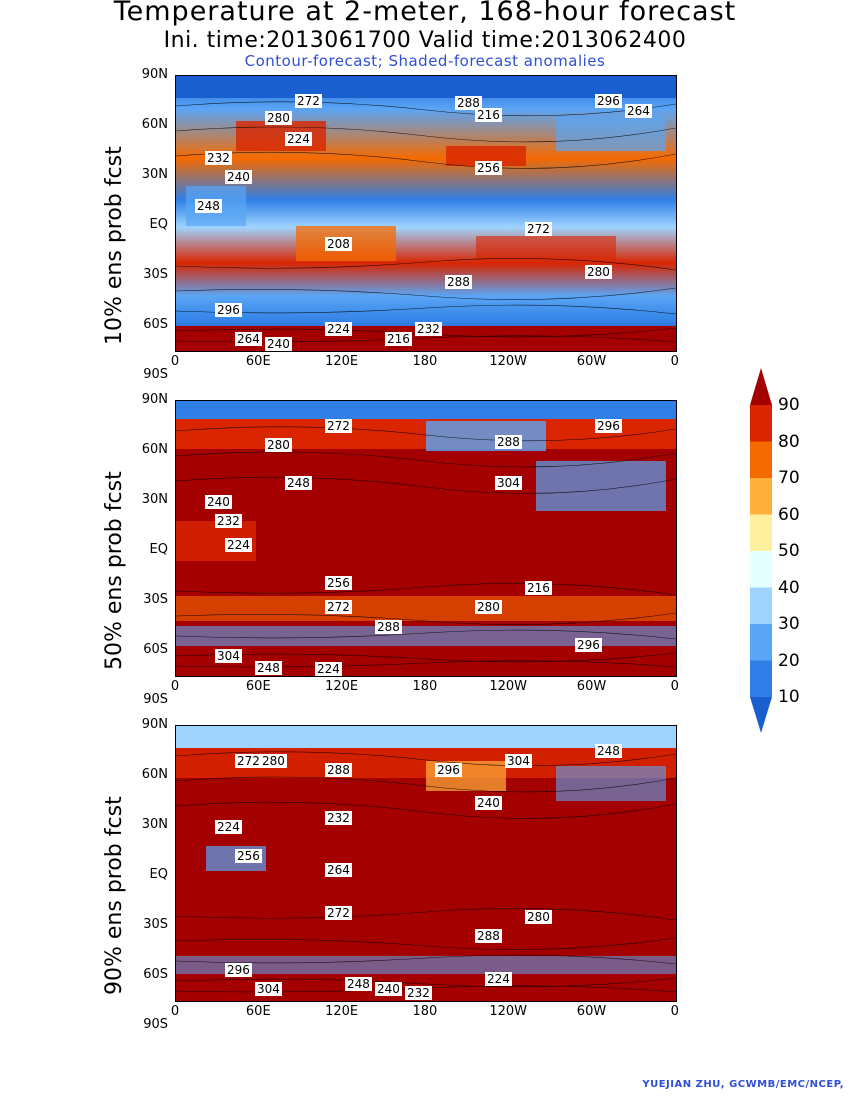 The image size is (850, 1100). What do you see at coordinates (789, 514) in the screenshot?
I see `colorbar-tick-label: 60` at bounding box center [789, 514].